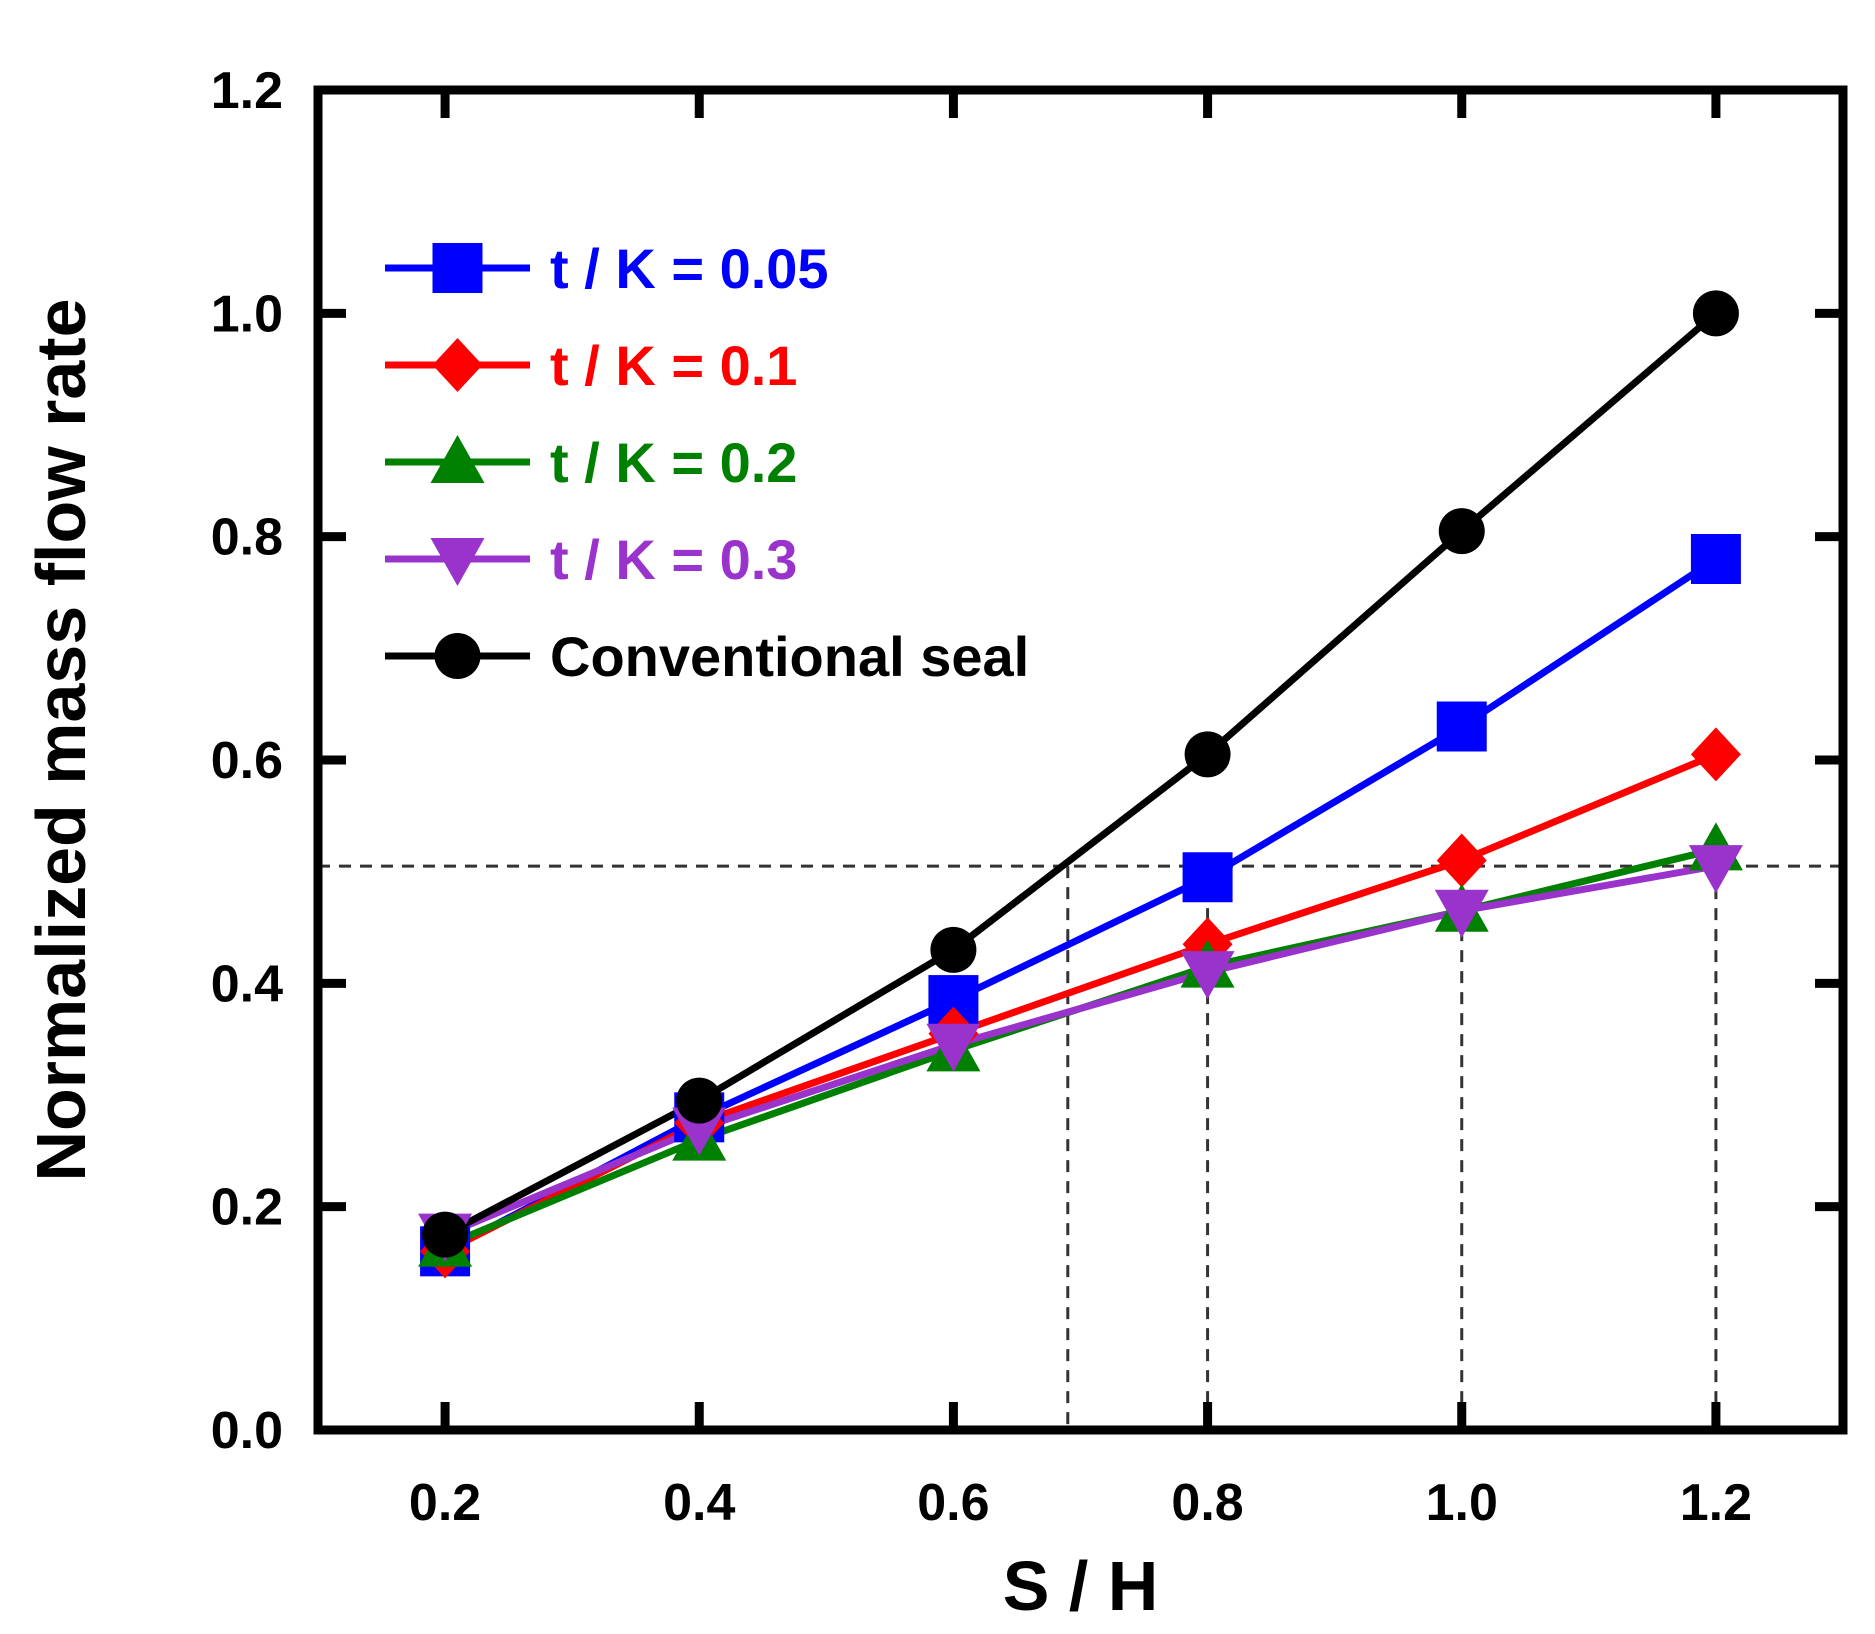 The image size is (1875, 1634). What do you see at coordinates (1207, 1503) in the screenshot?
I see `x-tick-label-3: 0.8` at bounding box center [1207, 1503].